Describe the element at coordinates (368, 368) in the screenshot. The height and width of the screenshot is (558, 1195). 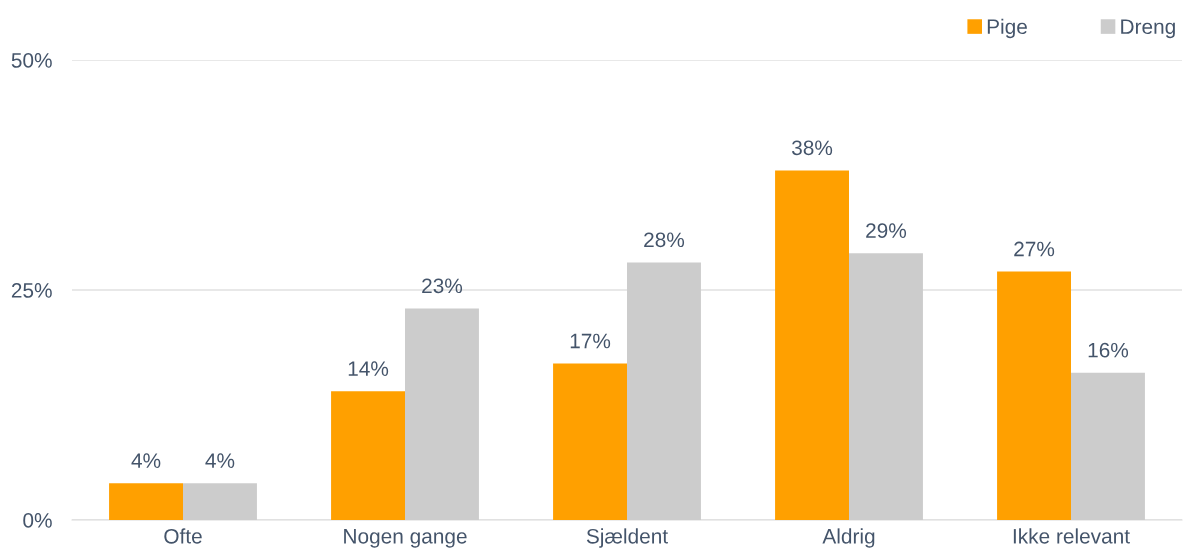
I see `data-label: 14%` at that location.